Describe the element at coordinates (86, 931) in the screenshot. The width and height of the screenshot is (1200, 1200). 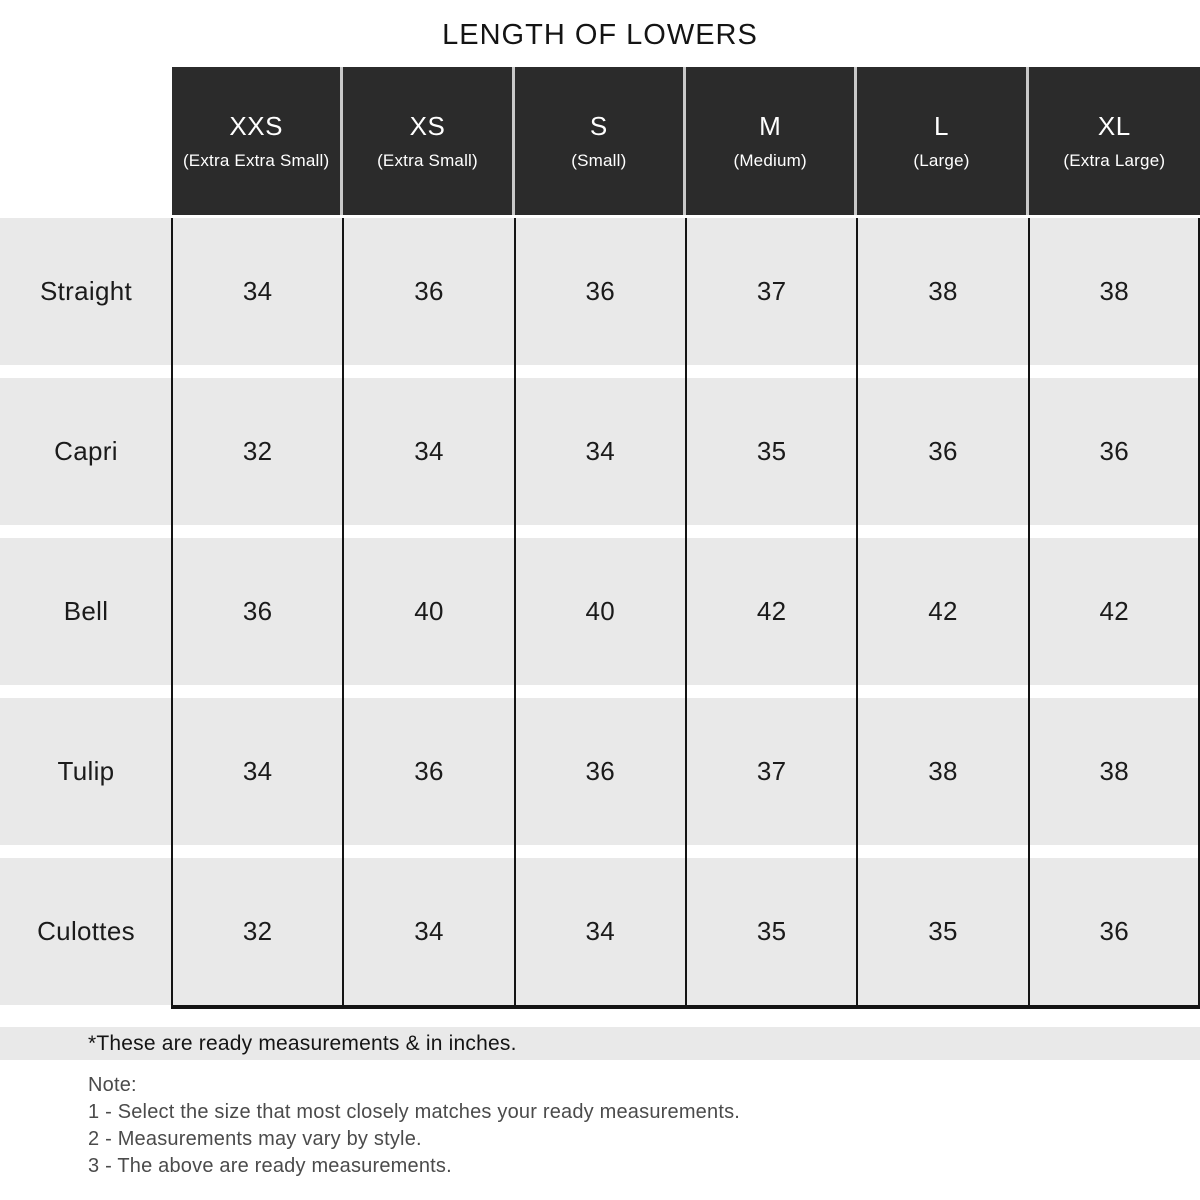
I see `row-label: Culottes` at that location.